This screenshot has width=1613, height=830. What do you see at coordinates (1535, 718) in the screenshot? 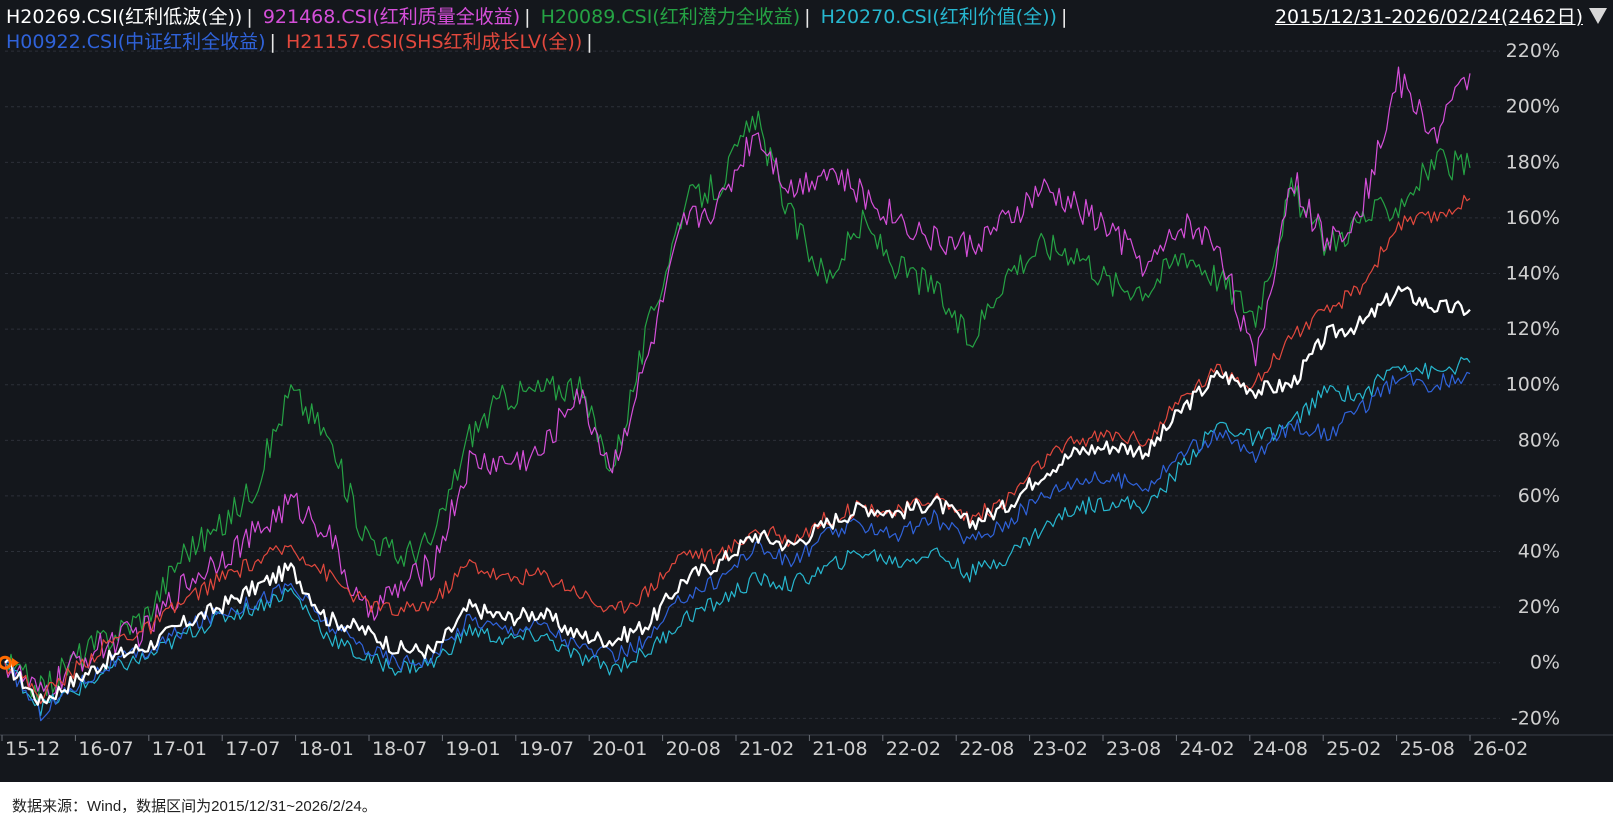
I see `y-tick-label: -20%` at bounding box center [1535, 718].